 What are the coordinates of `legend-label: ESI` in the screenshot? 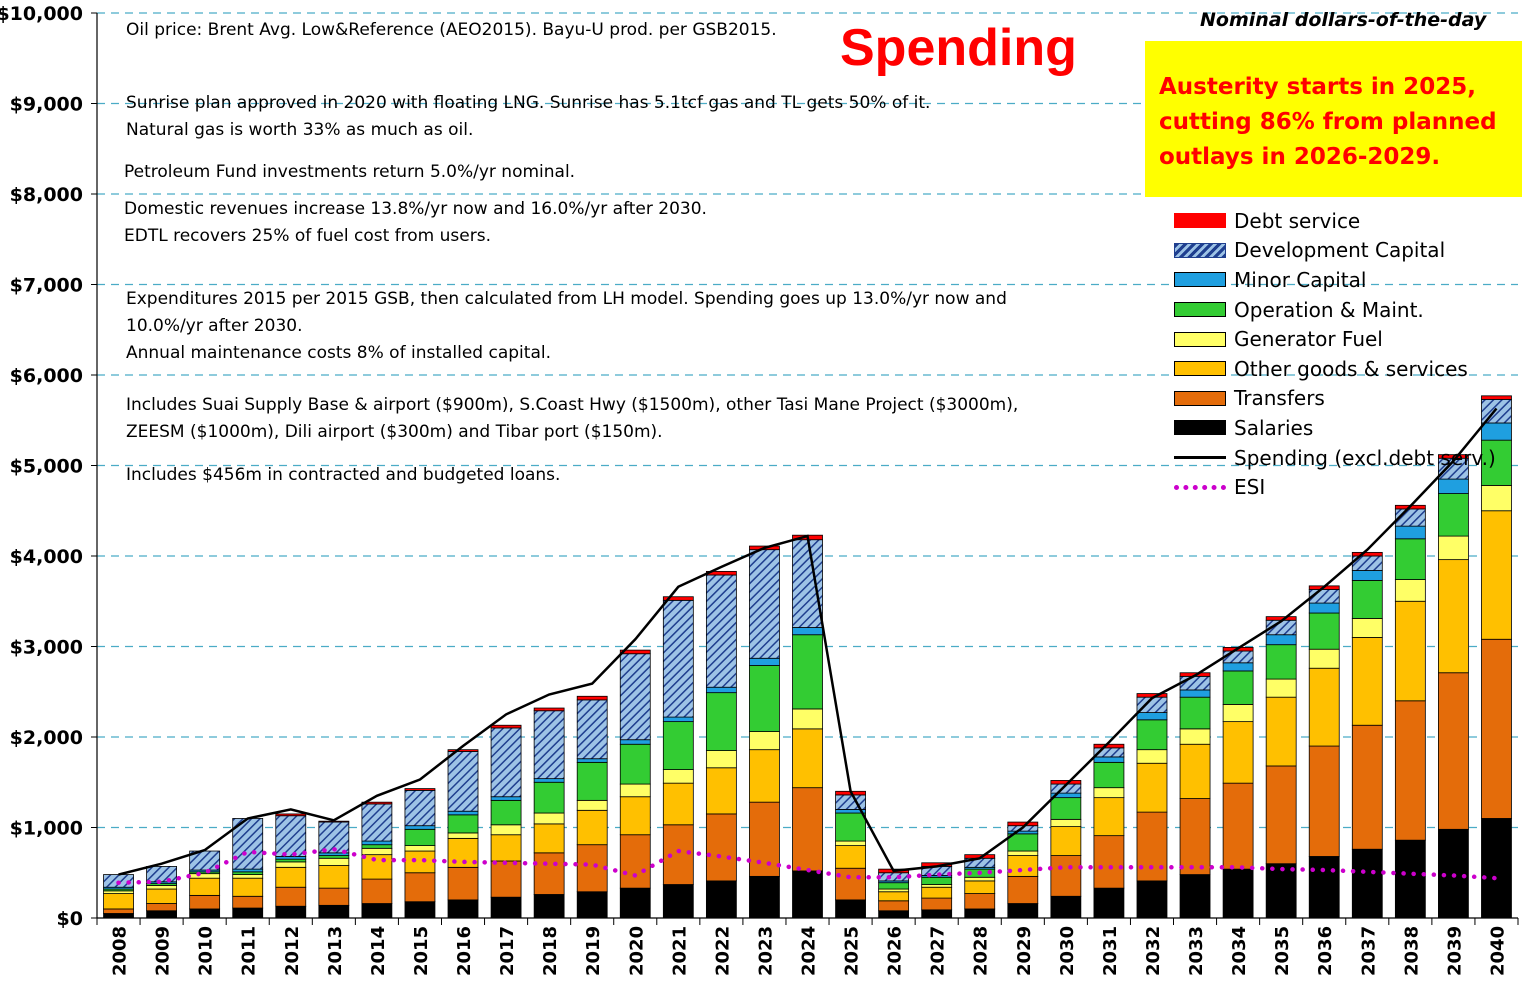 It's located at (1250, 487).